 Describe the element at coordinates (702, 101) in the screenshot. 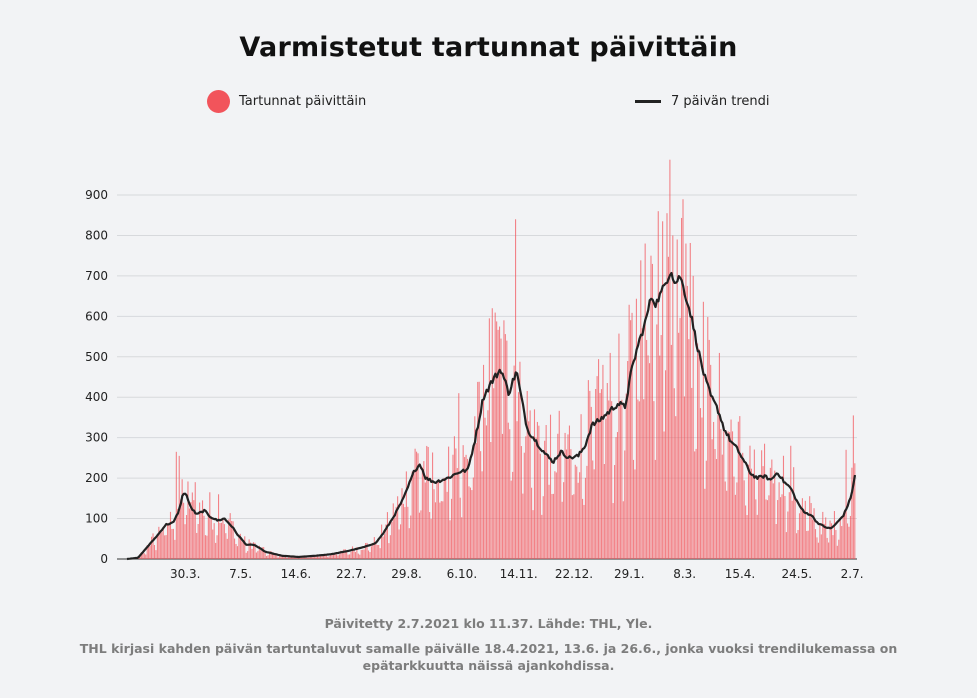

I see `legend-trend: 7 päivän trendi` at that location.